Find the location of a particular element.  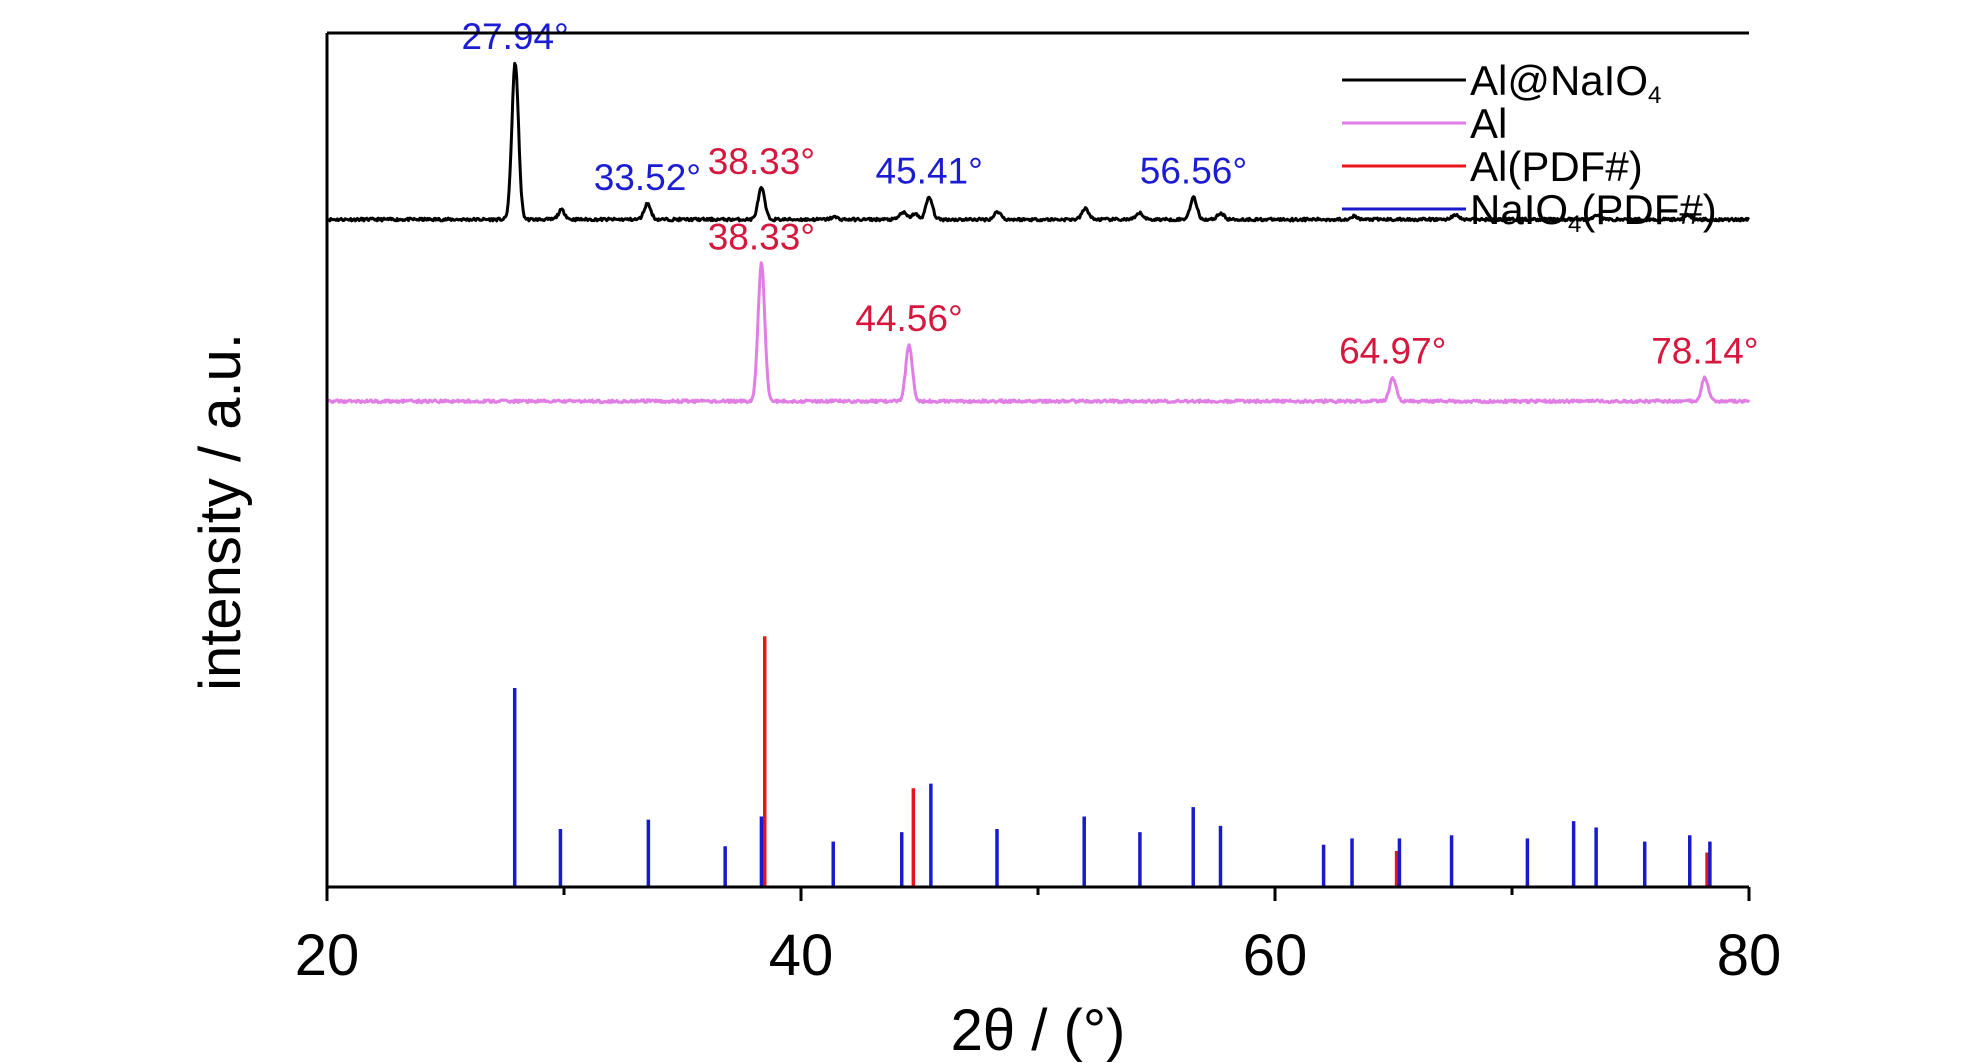

x-tick-label: 20 is located at coordinates (327, 955).